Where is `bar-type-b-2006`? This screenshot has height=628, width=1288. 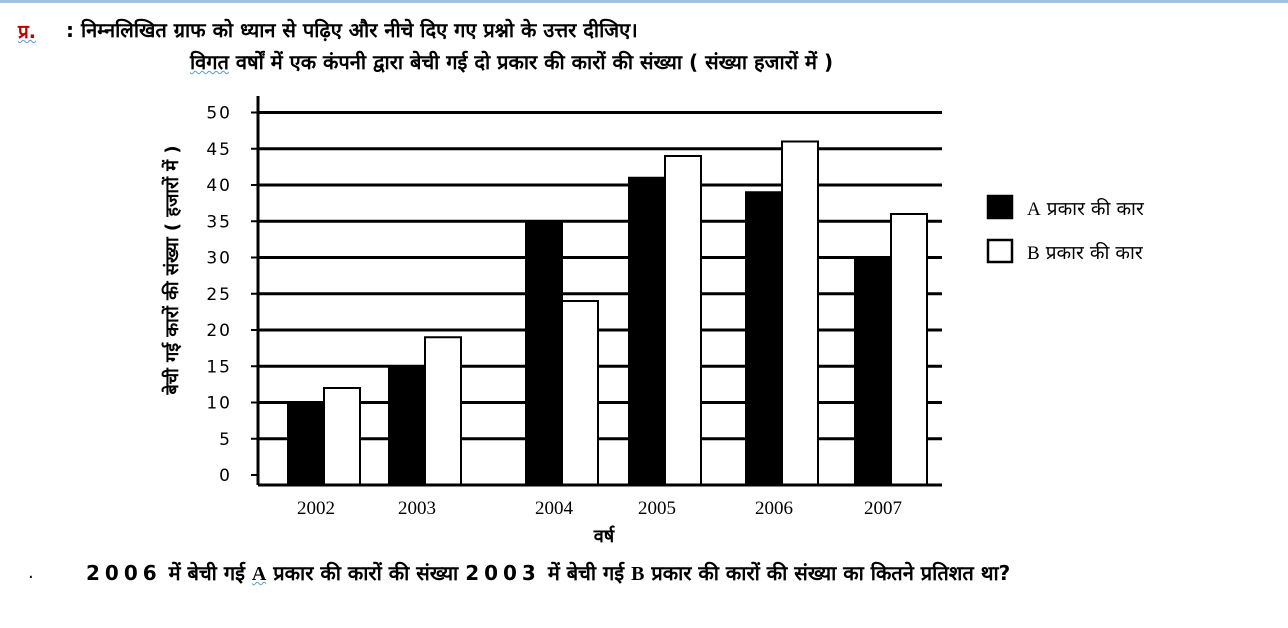
bar-type-b-2006 is located at coordinates (800, 313).